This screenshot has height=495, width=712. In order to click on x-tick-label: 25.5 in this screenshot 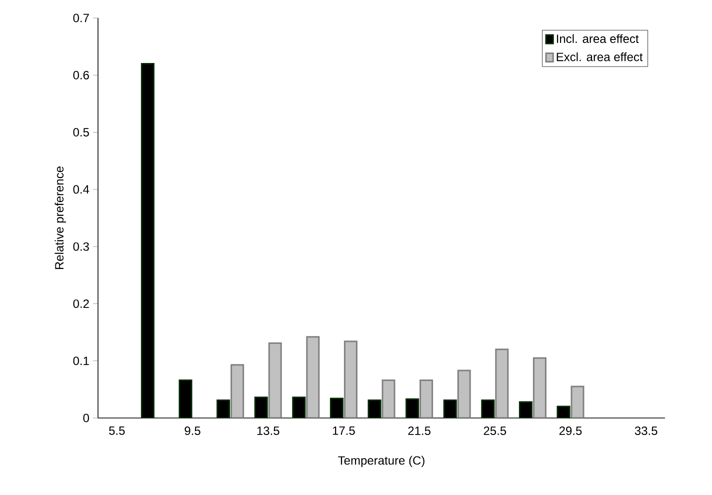, I will do `click(495, 431)`.